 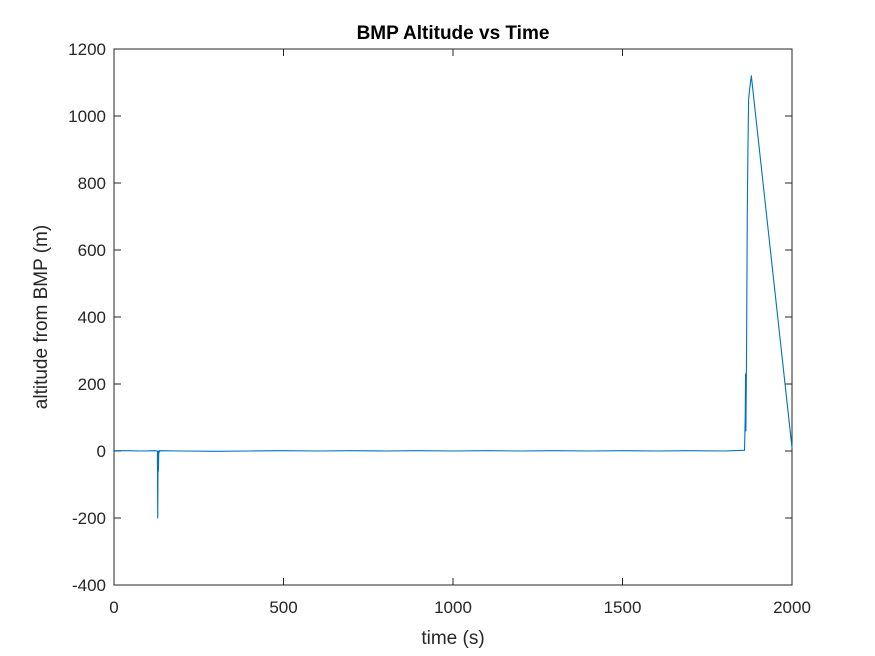 I want to click on chart-title: BMP Altitude vs Time, so click(x=453, y=33).